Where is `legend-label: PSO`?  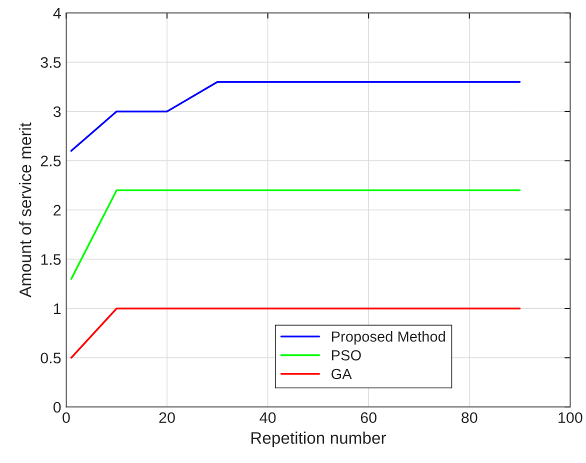 legend-label: PSO is located at coordinates (346, 355).